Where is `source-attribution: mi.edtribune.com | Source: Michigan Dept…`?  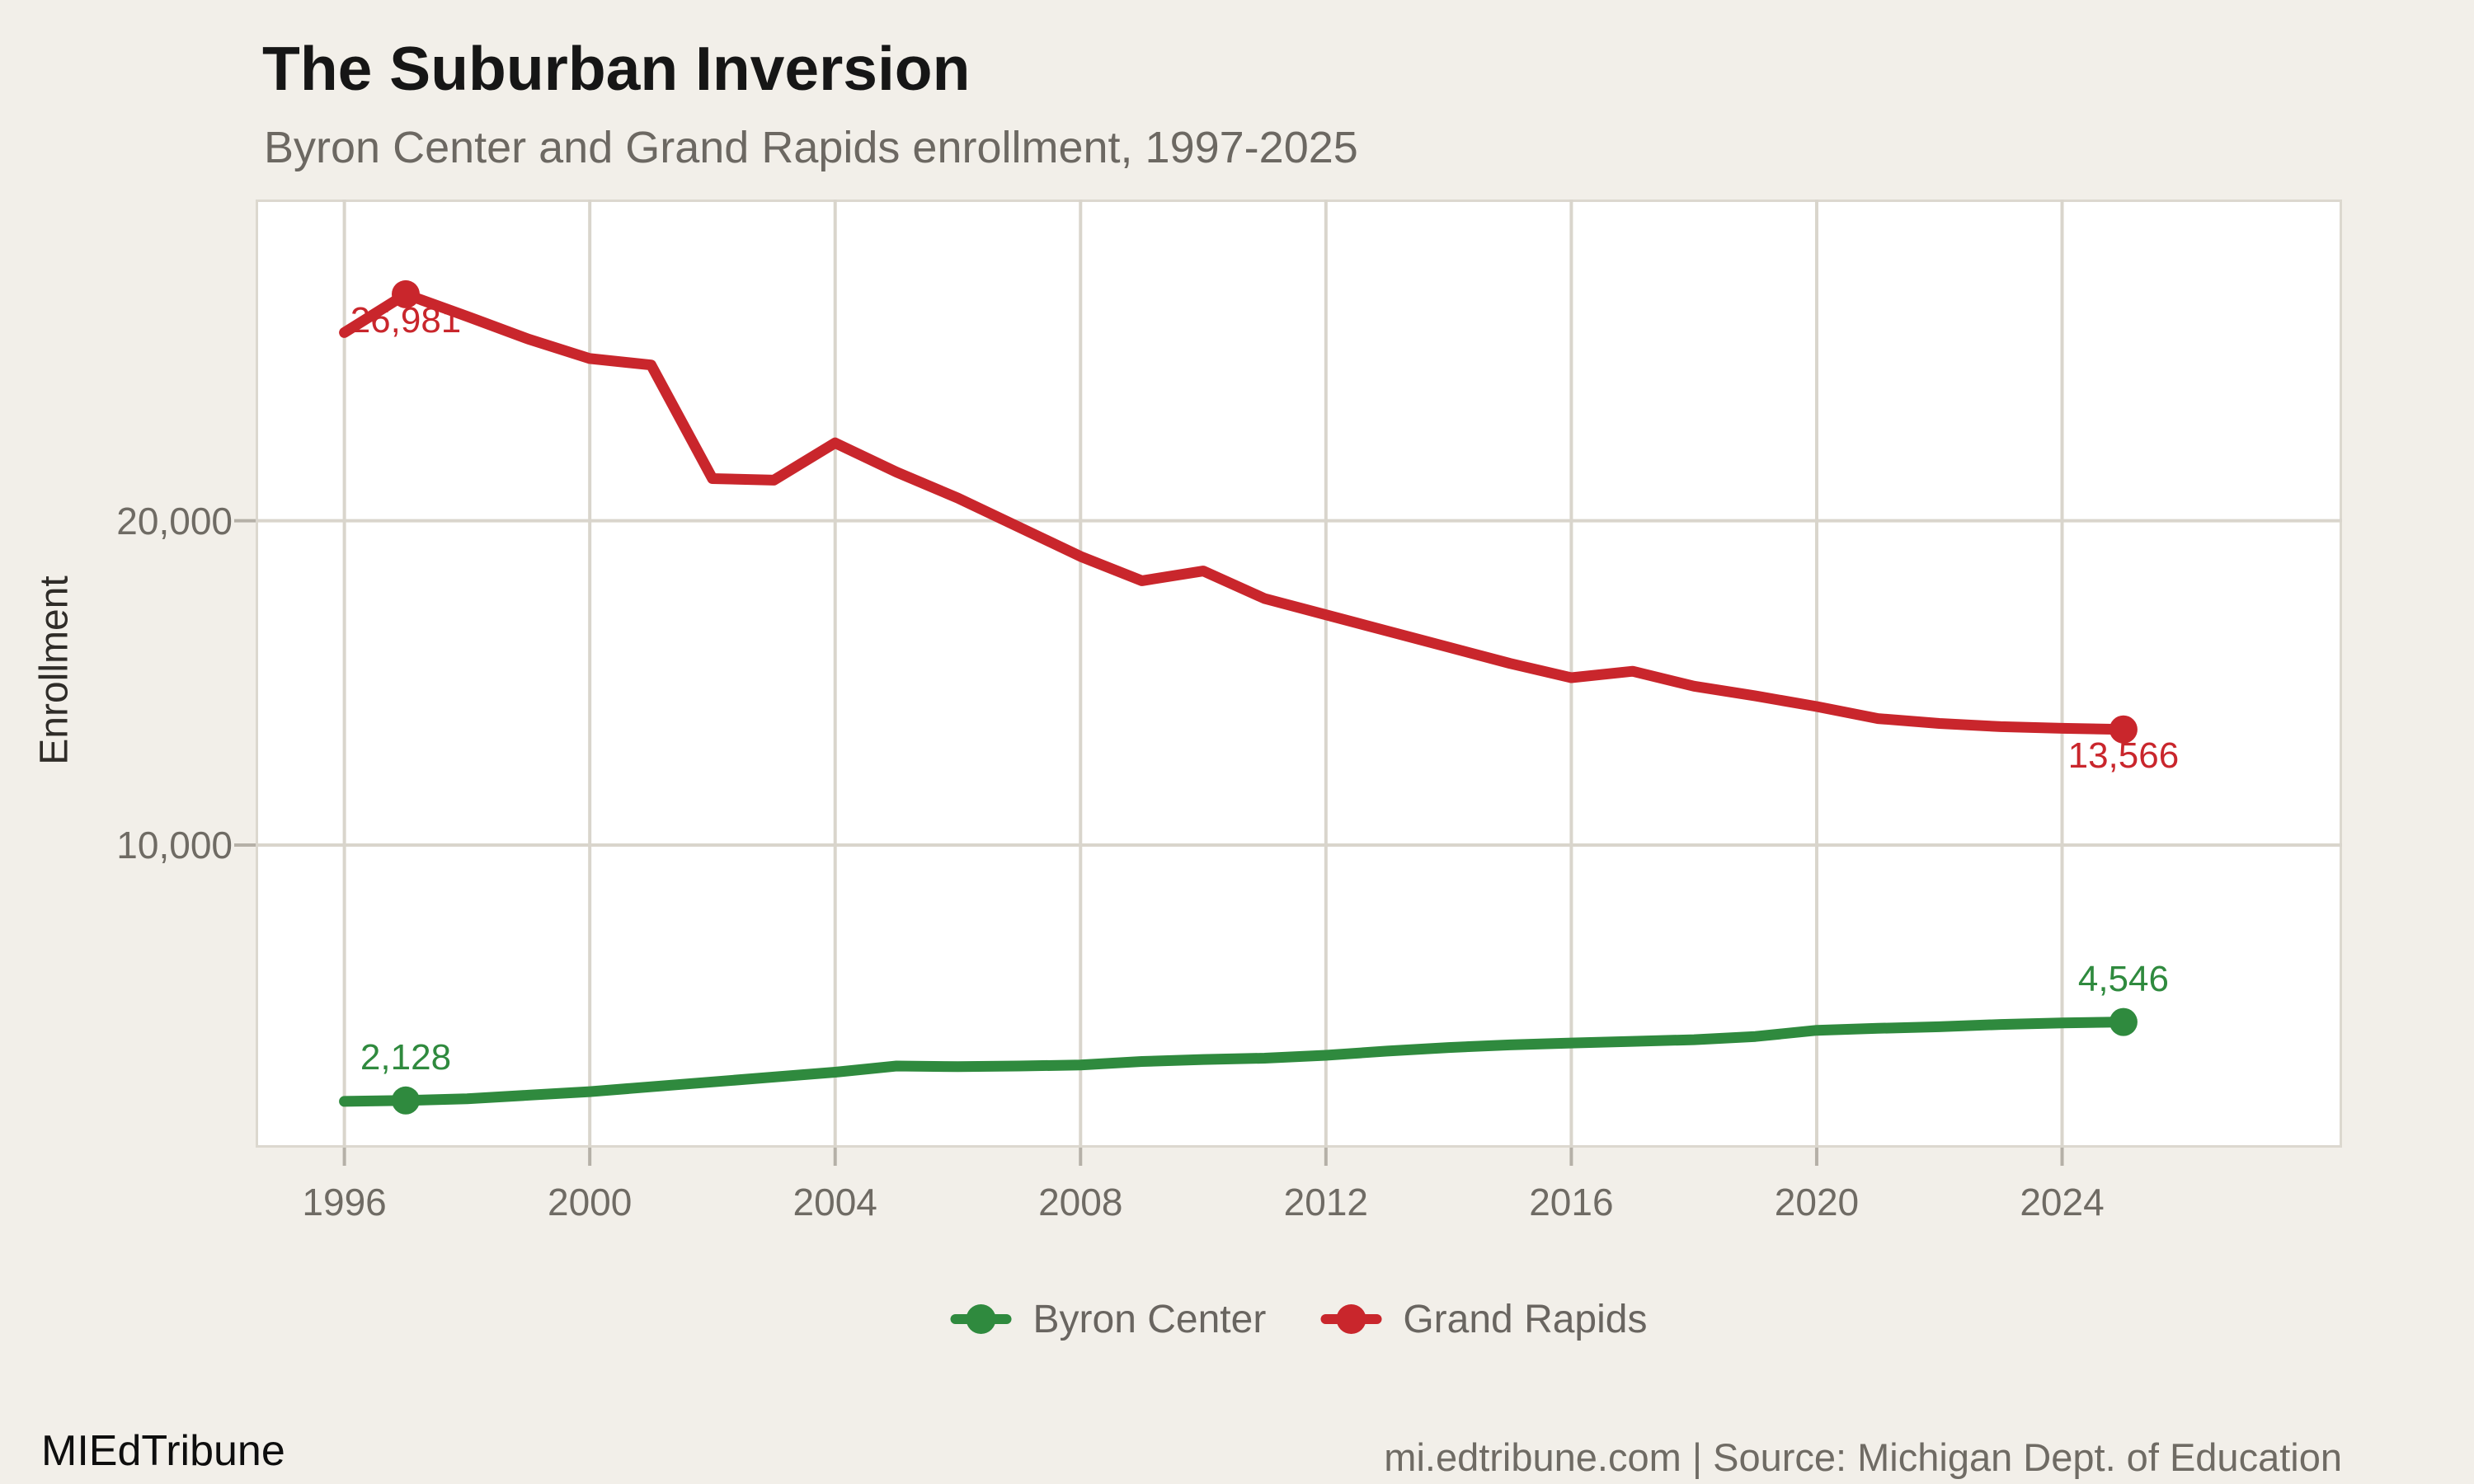
source-attribution: mi.edtribune.com | Source: Michigan Dept… is located at coordinates (1863, 1457).